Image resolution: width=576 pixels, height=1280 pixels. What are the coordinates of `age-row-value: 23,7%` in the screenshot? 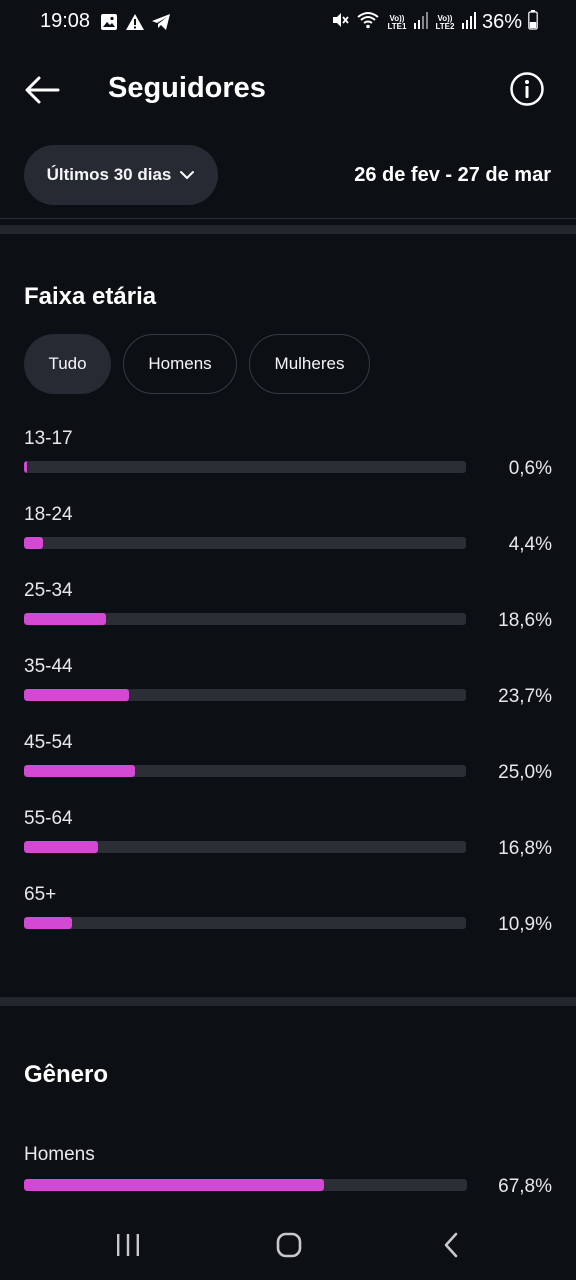 It's located at (525, 696).